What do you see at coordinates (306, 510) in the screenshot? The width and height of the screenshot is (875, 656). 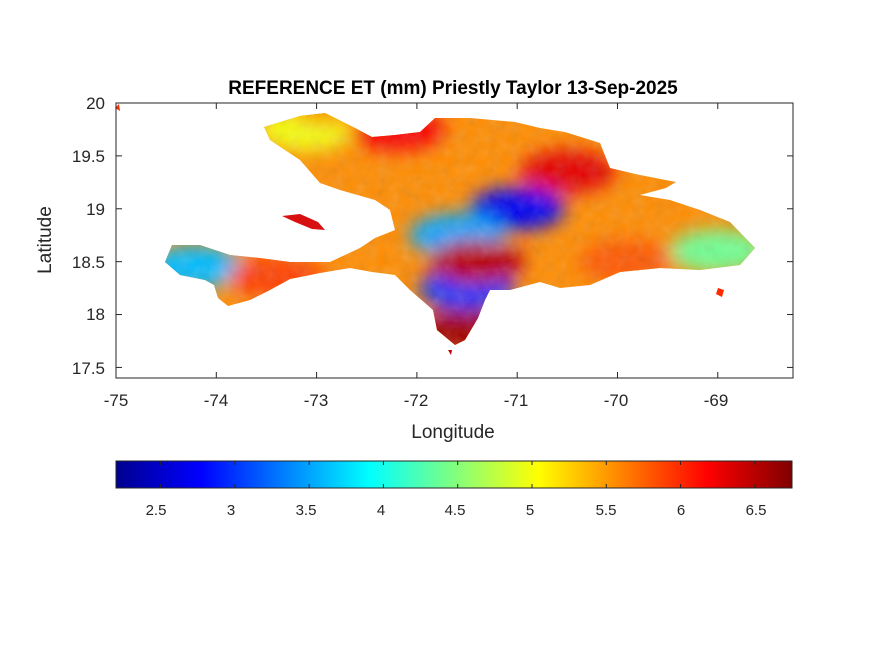 I see `colorbar-tick-label: 3.5` at bounding box center [306, 510].